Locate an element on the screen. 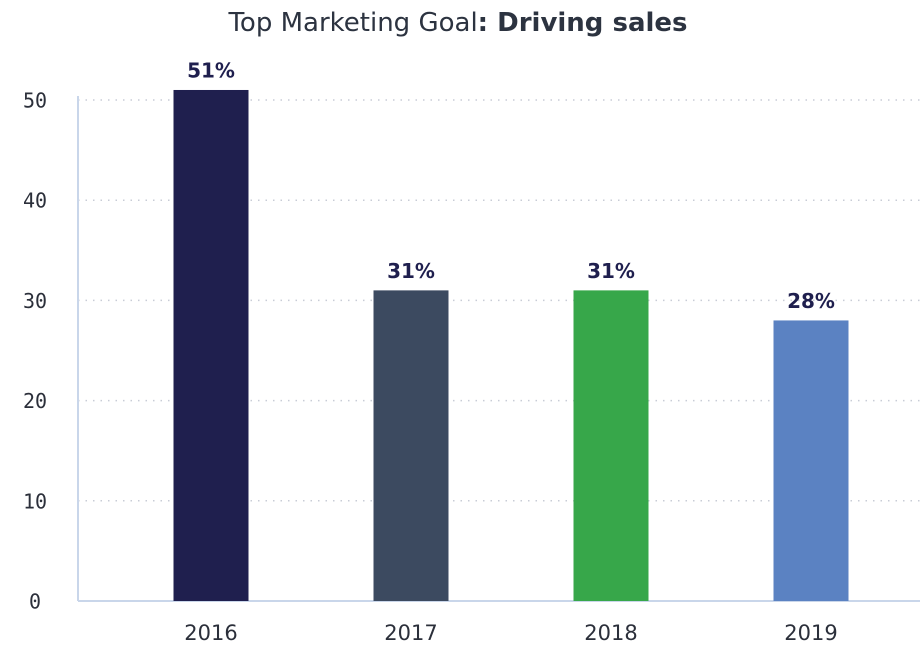 The width and height of the screenshot is (922, 648). x-tick-label: 2016 is located at coordinates (210, 633).